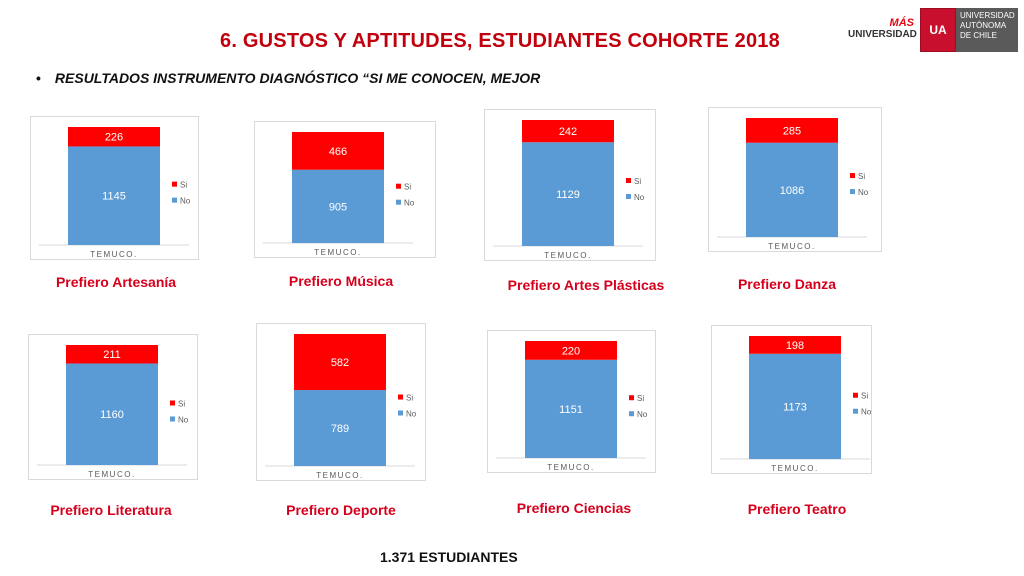  I want to click on data-label: 1145, so click(114, 197).